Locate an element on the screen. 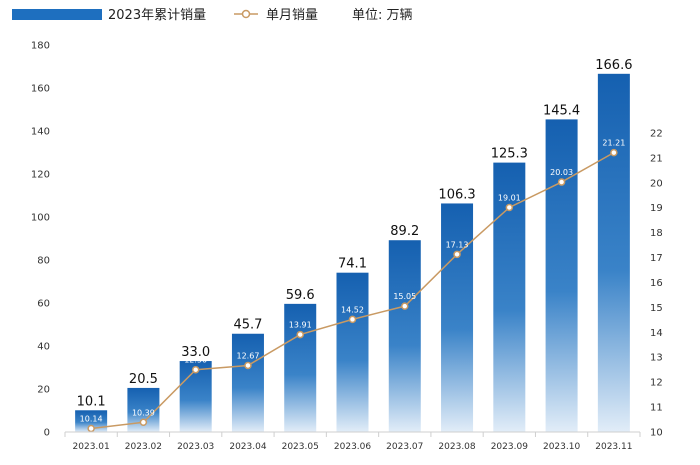 The height and width of the screenshot is (465, 700). line-value-label: 10.39 is located at coordinates (143, 412).